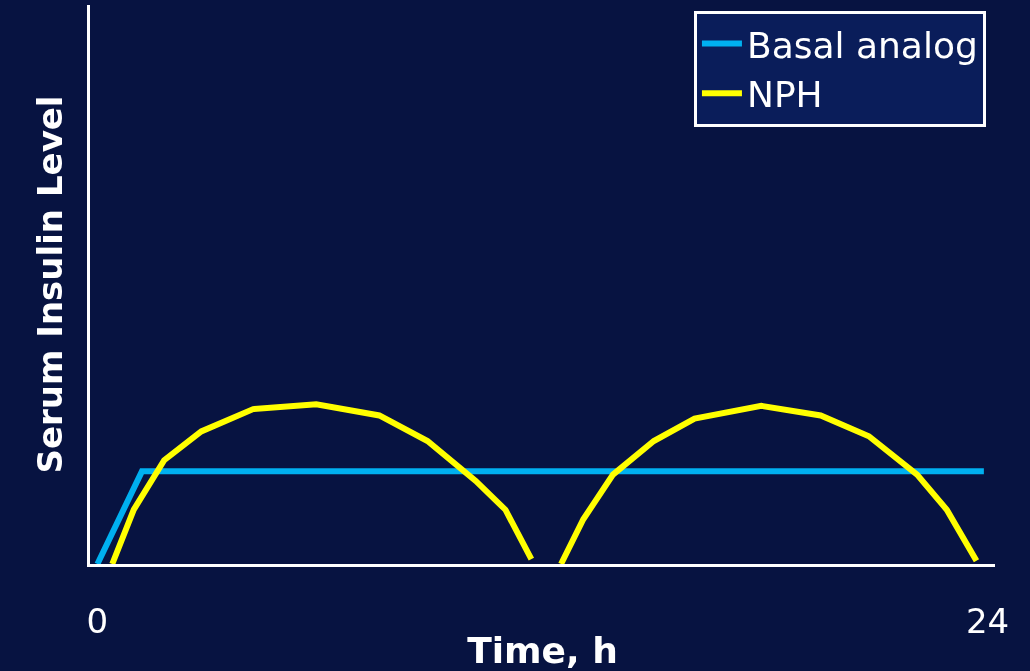 This screenshot has width=1030, height=671. What do you see at coordinates (542, 650) in the screenshot?
I see `x-axis-title: Time, h` at bounding box center [542, 650].